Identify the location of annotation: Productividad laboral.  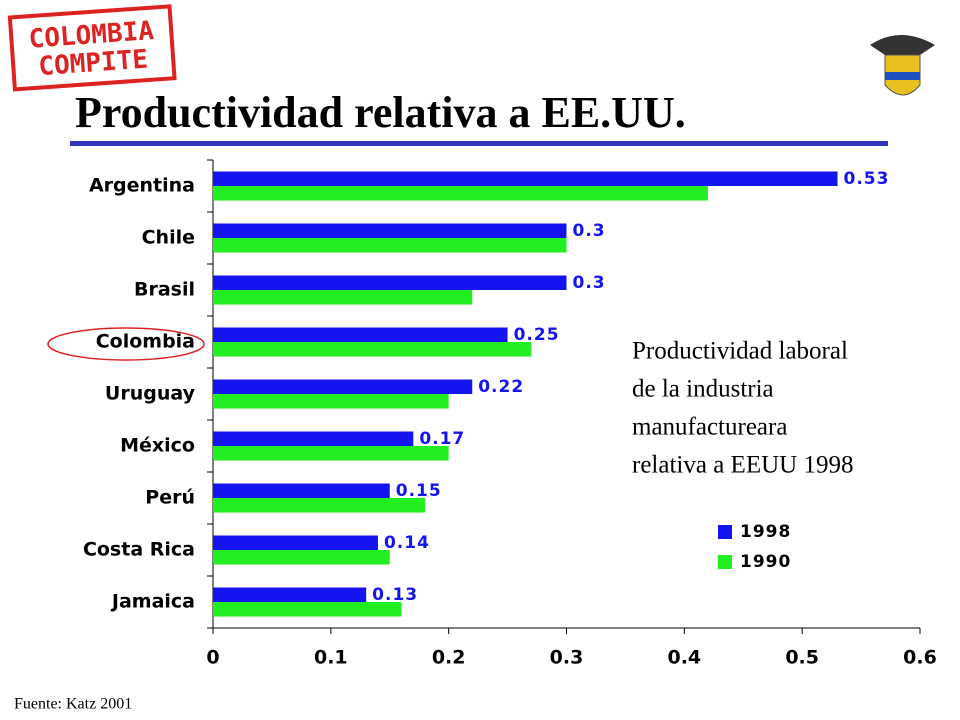
(740, 351).